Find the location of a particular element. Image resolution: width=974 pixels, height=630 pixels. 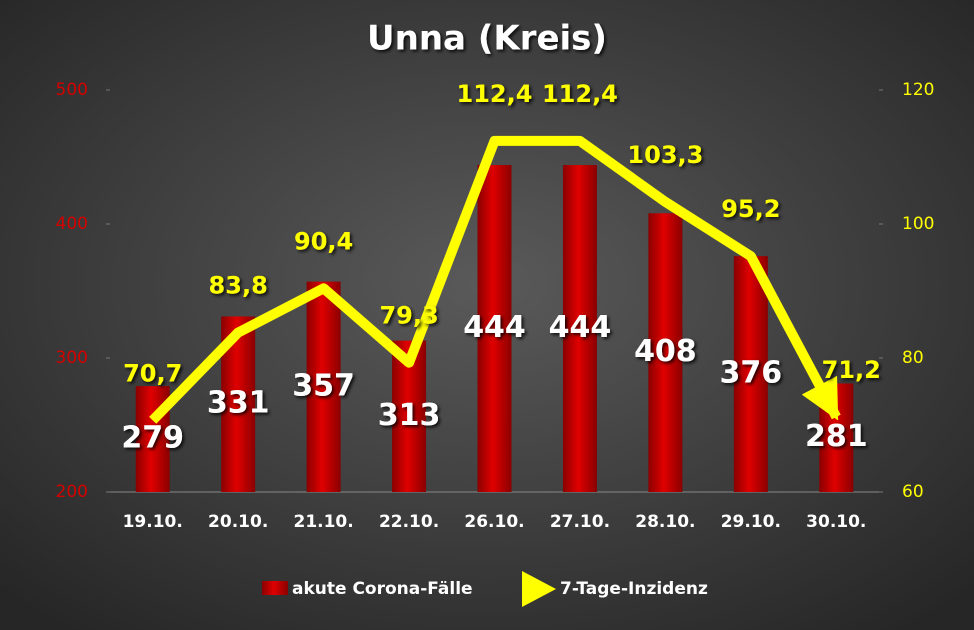

data-label: 279 is located at coordinates (152, 438).